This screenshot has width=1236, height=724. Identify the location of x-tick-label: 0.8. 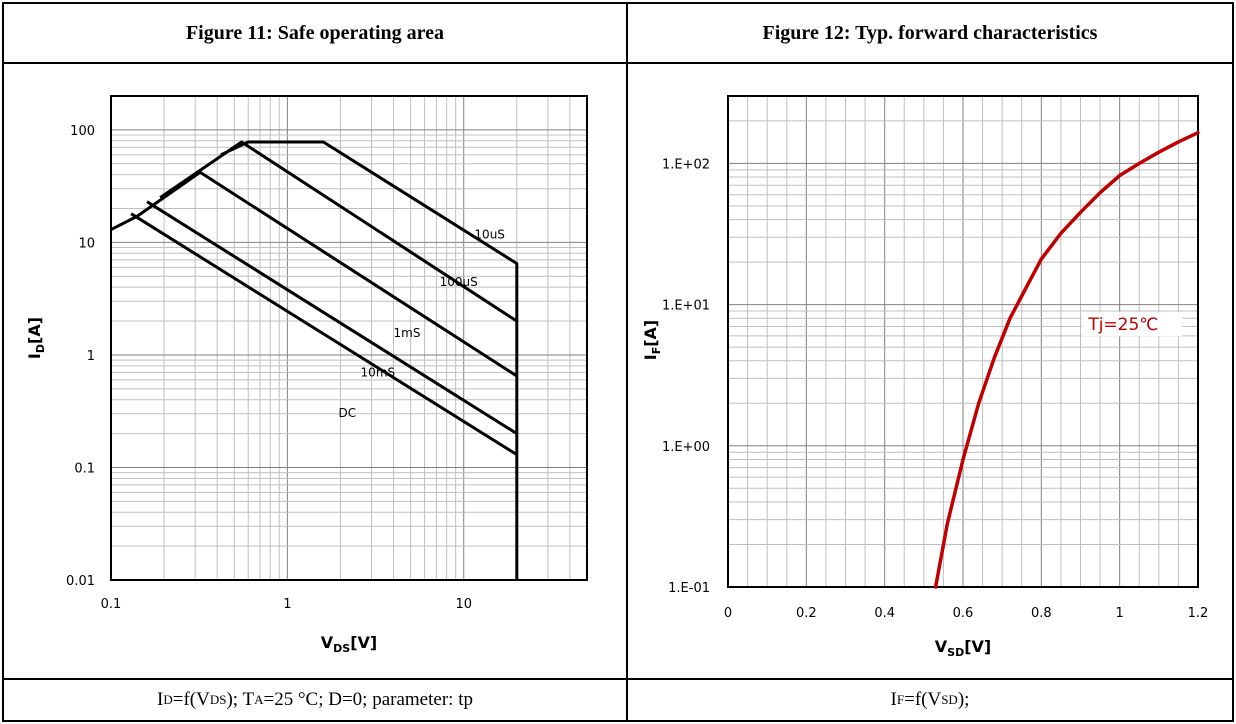
(1041, 613).